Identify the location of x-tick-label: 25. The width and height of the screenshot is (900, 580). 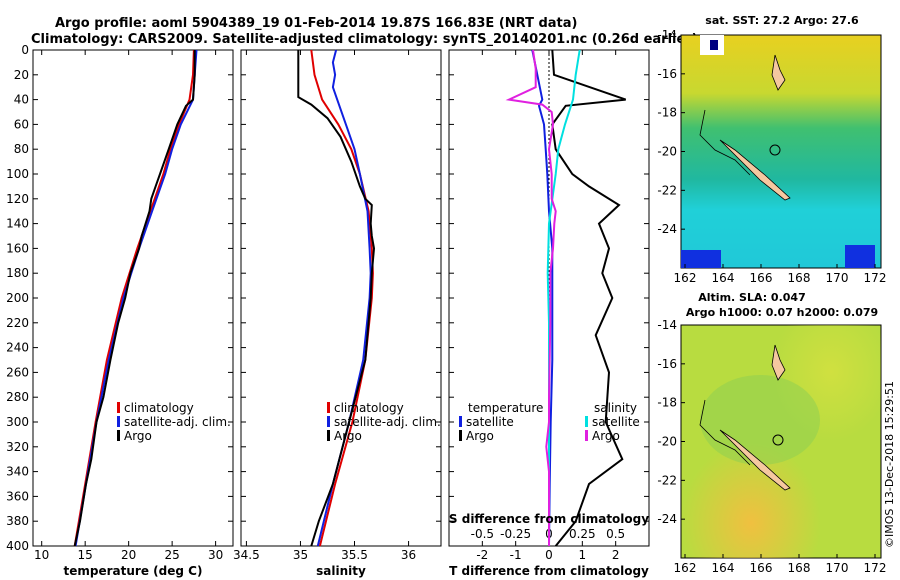
(171, 555).